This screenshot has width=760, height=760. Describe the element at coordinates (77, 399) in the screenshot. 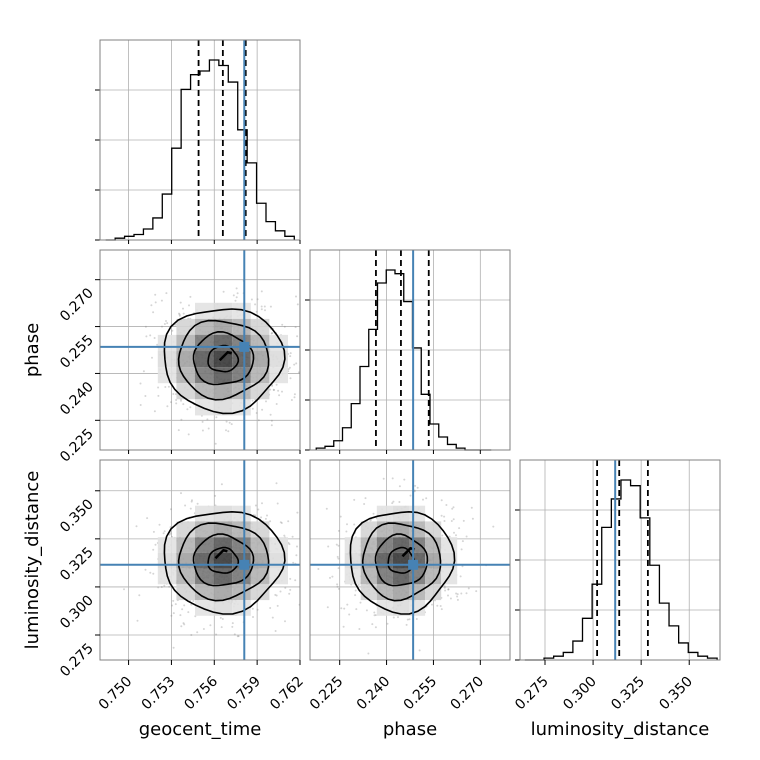

I see `y-tick-label-0-240: 0.240` at that location.